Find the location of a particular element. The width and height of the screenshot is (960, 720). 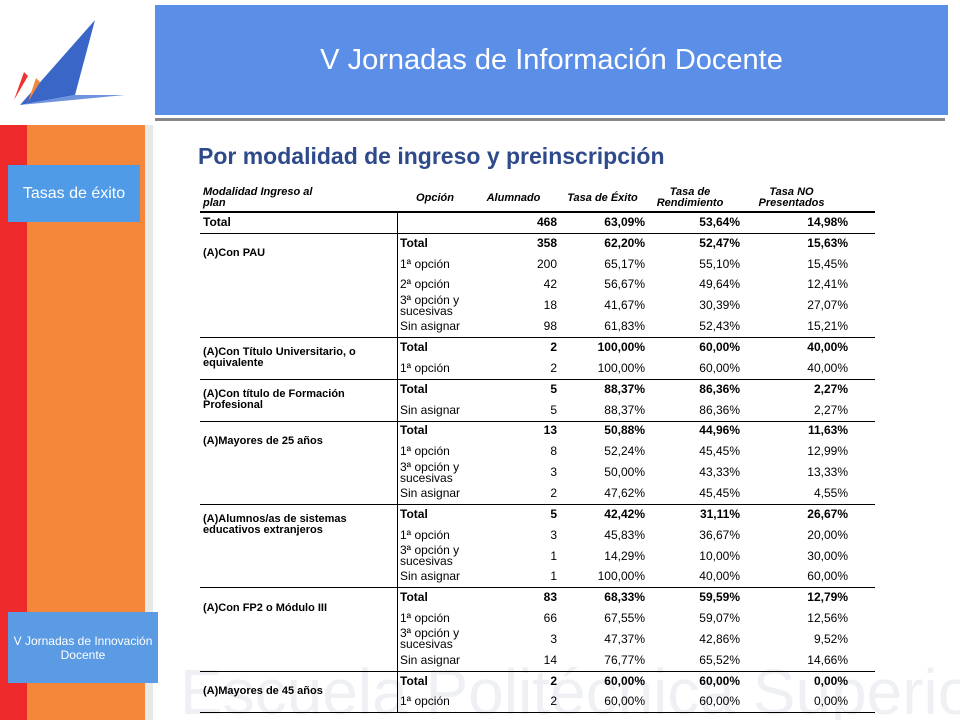

table-cell: 2ª opción is located at coordinates (425, 284).